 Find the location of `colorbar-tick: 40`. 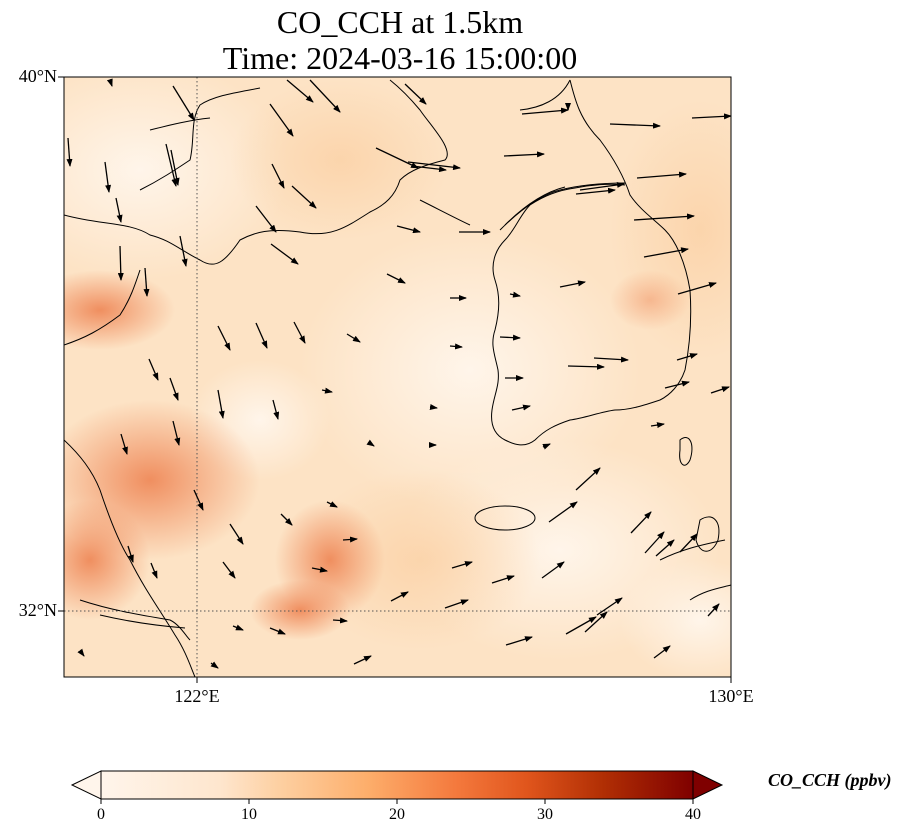

colorbar-tick: 40 is located at coordinates (693, 814).